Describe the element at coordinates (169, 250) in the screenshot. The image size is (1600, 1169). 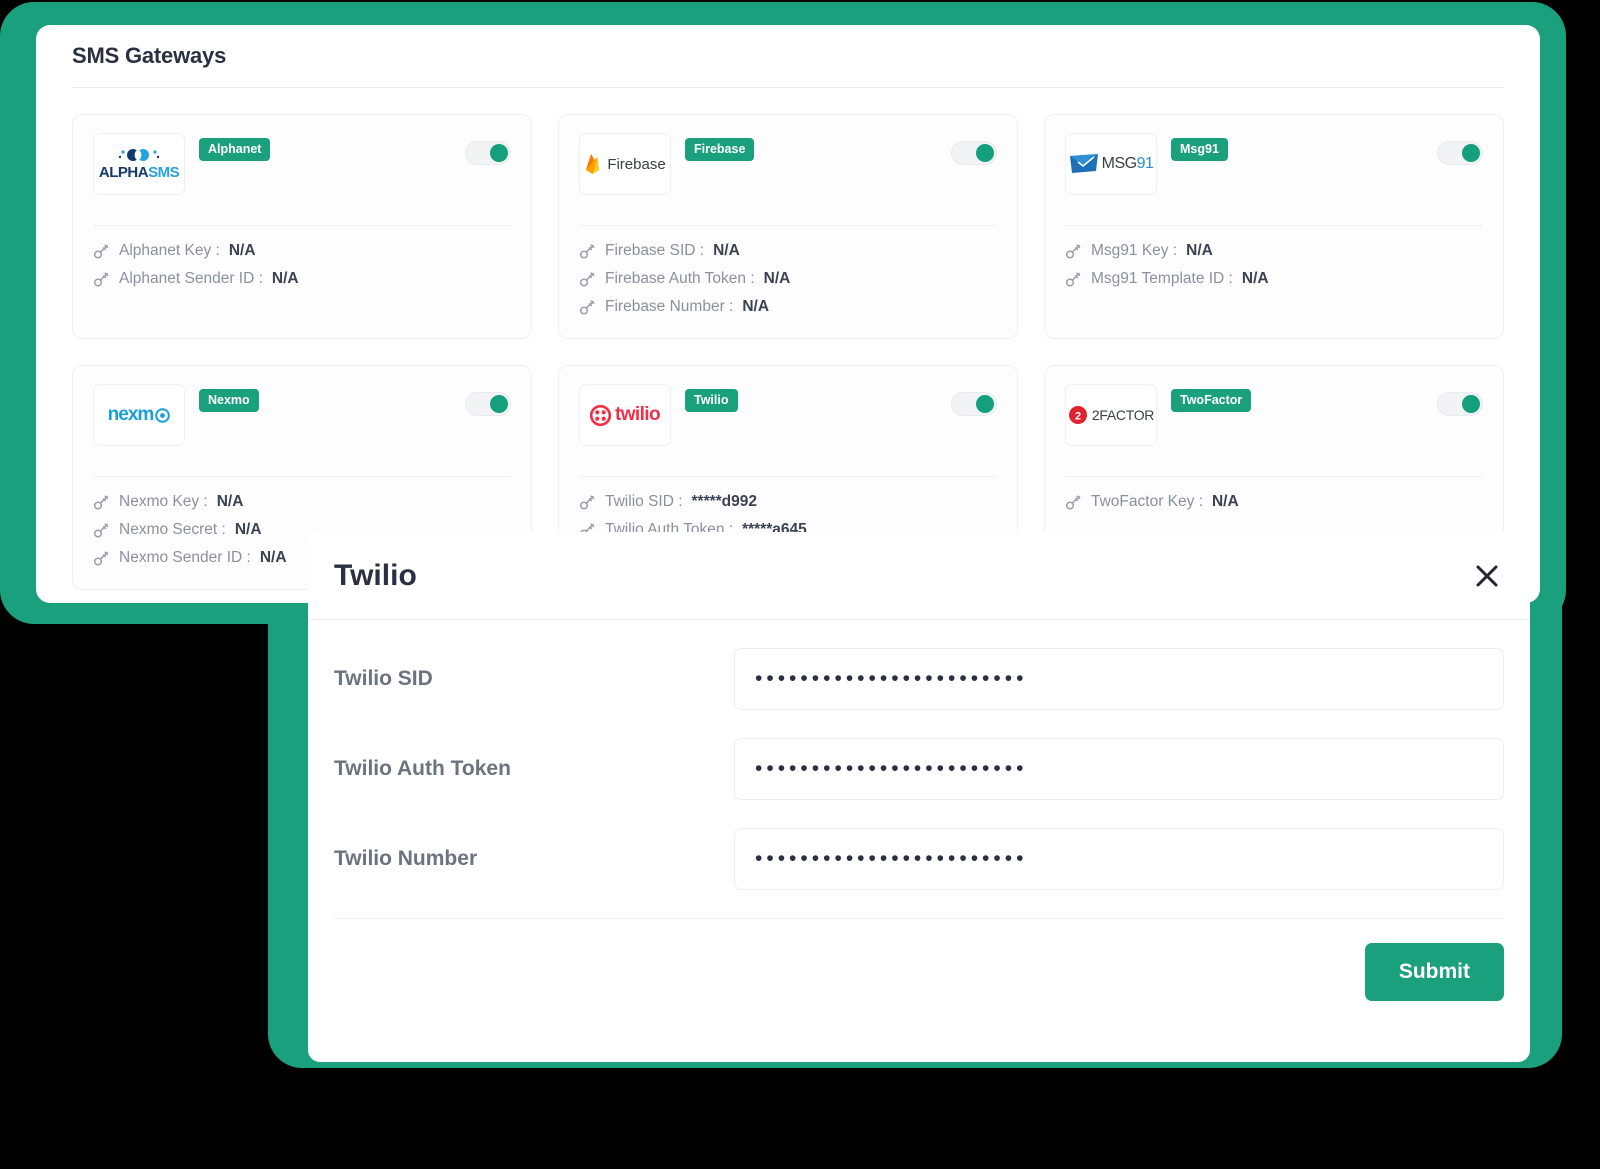
I see `gateway-detail-label: Alphanet Key :` at that location.